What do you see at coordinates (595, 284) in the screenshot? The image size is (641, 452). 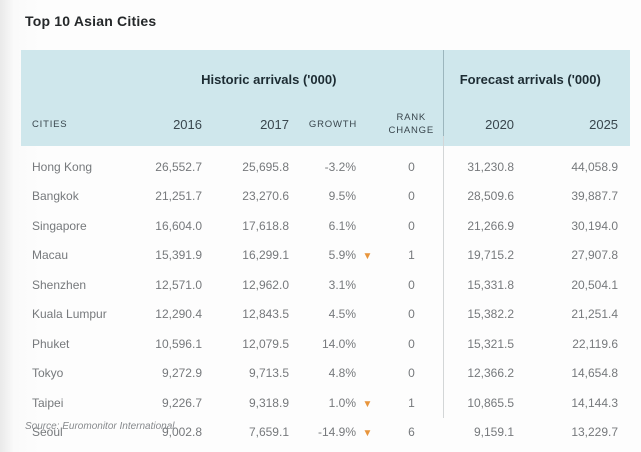 I see `arrivals-2025-cell: 20,504.1` at bounding box center [595, 284].